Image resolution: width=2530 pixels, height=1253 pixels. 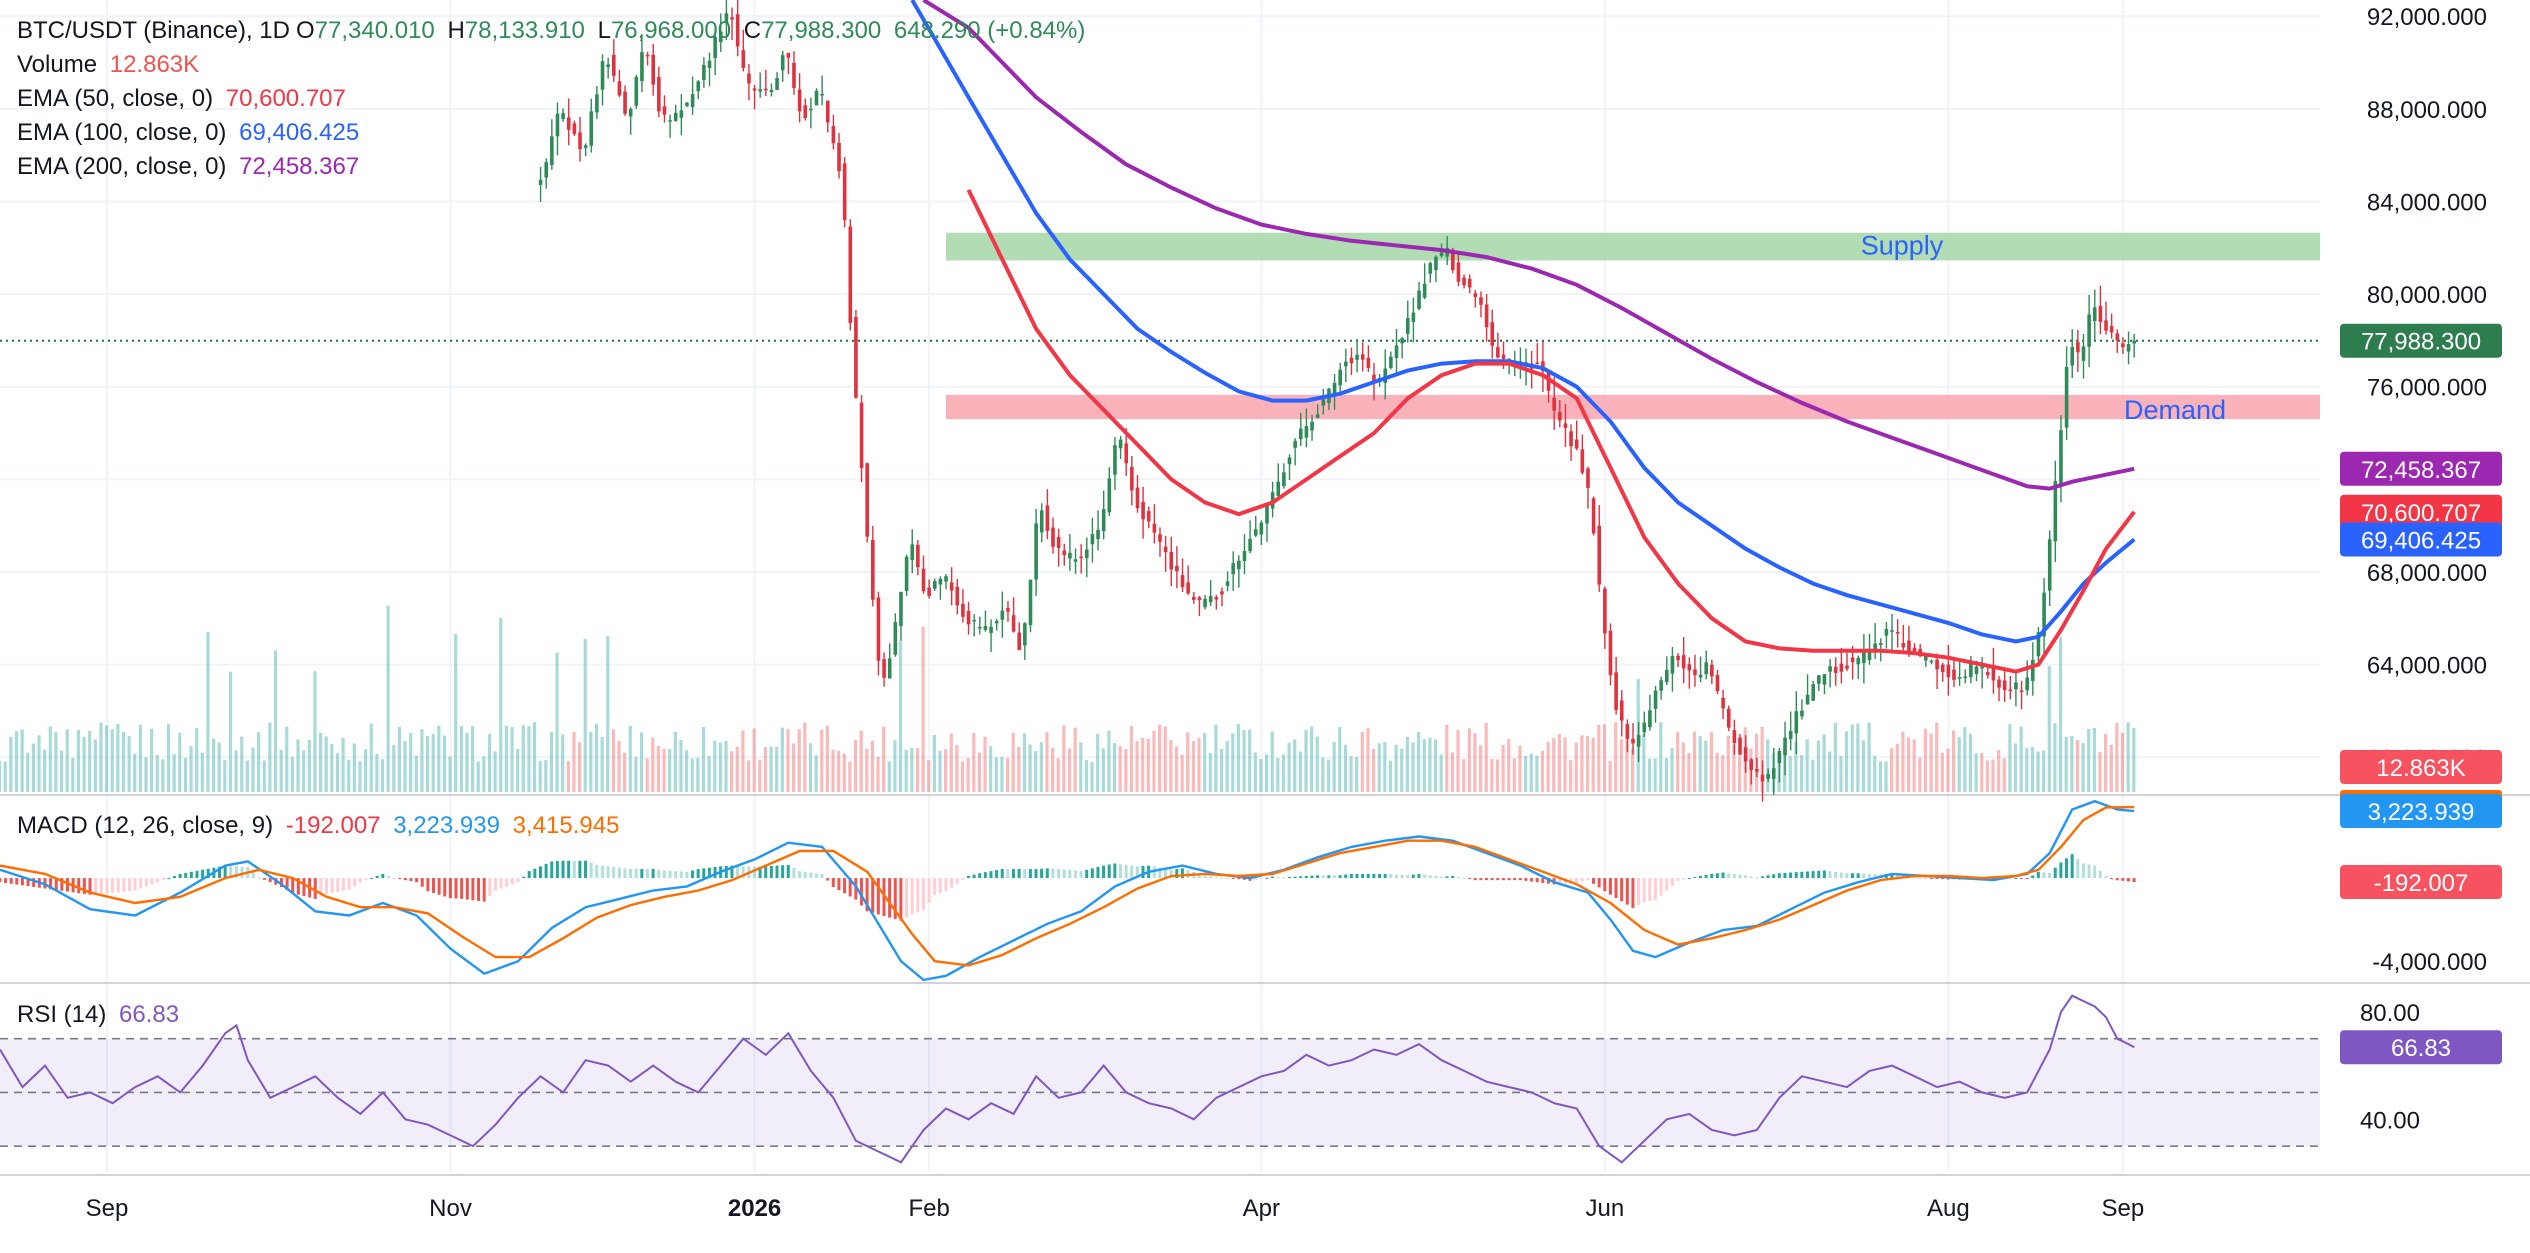 What do you see at coordinates (285, 98) in the screenshot?
I see `ema50-value: 70,600.707` at bounding box center [285, 98].